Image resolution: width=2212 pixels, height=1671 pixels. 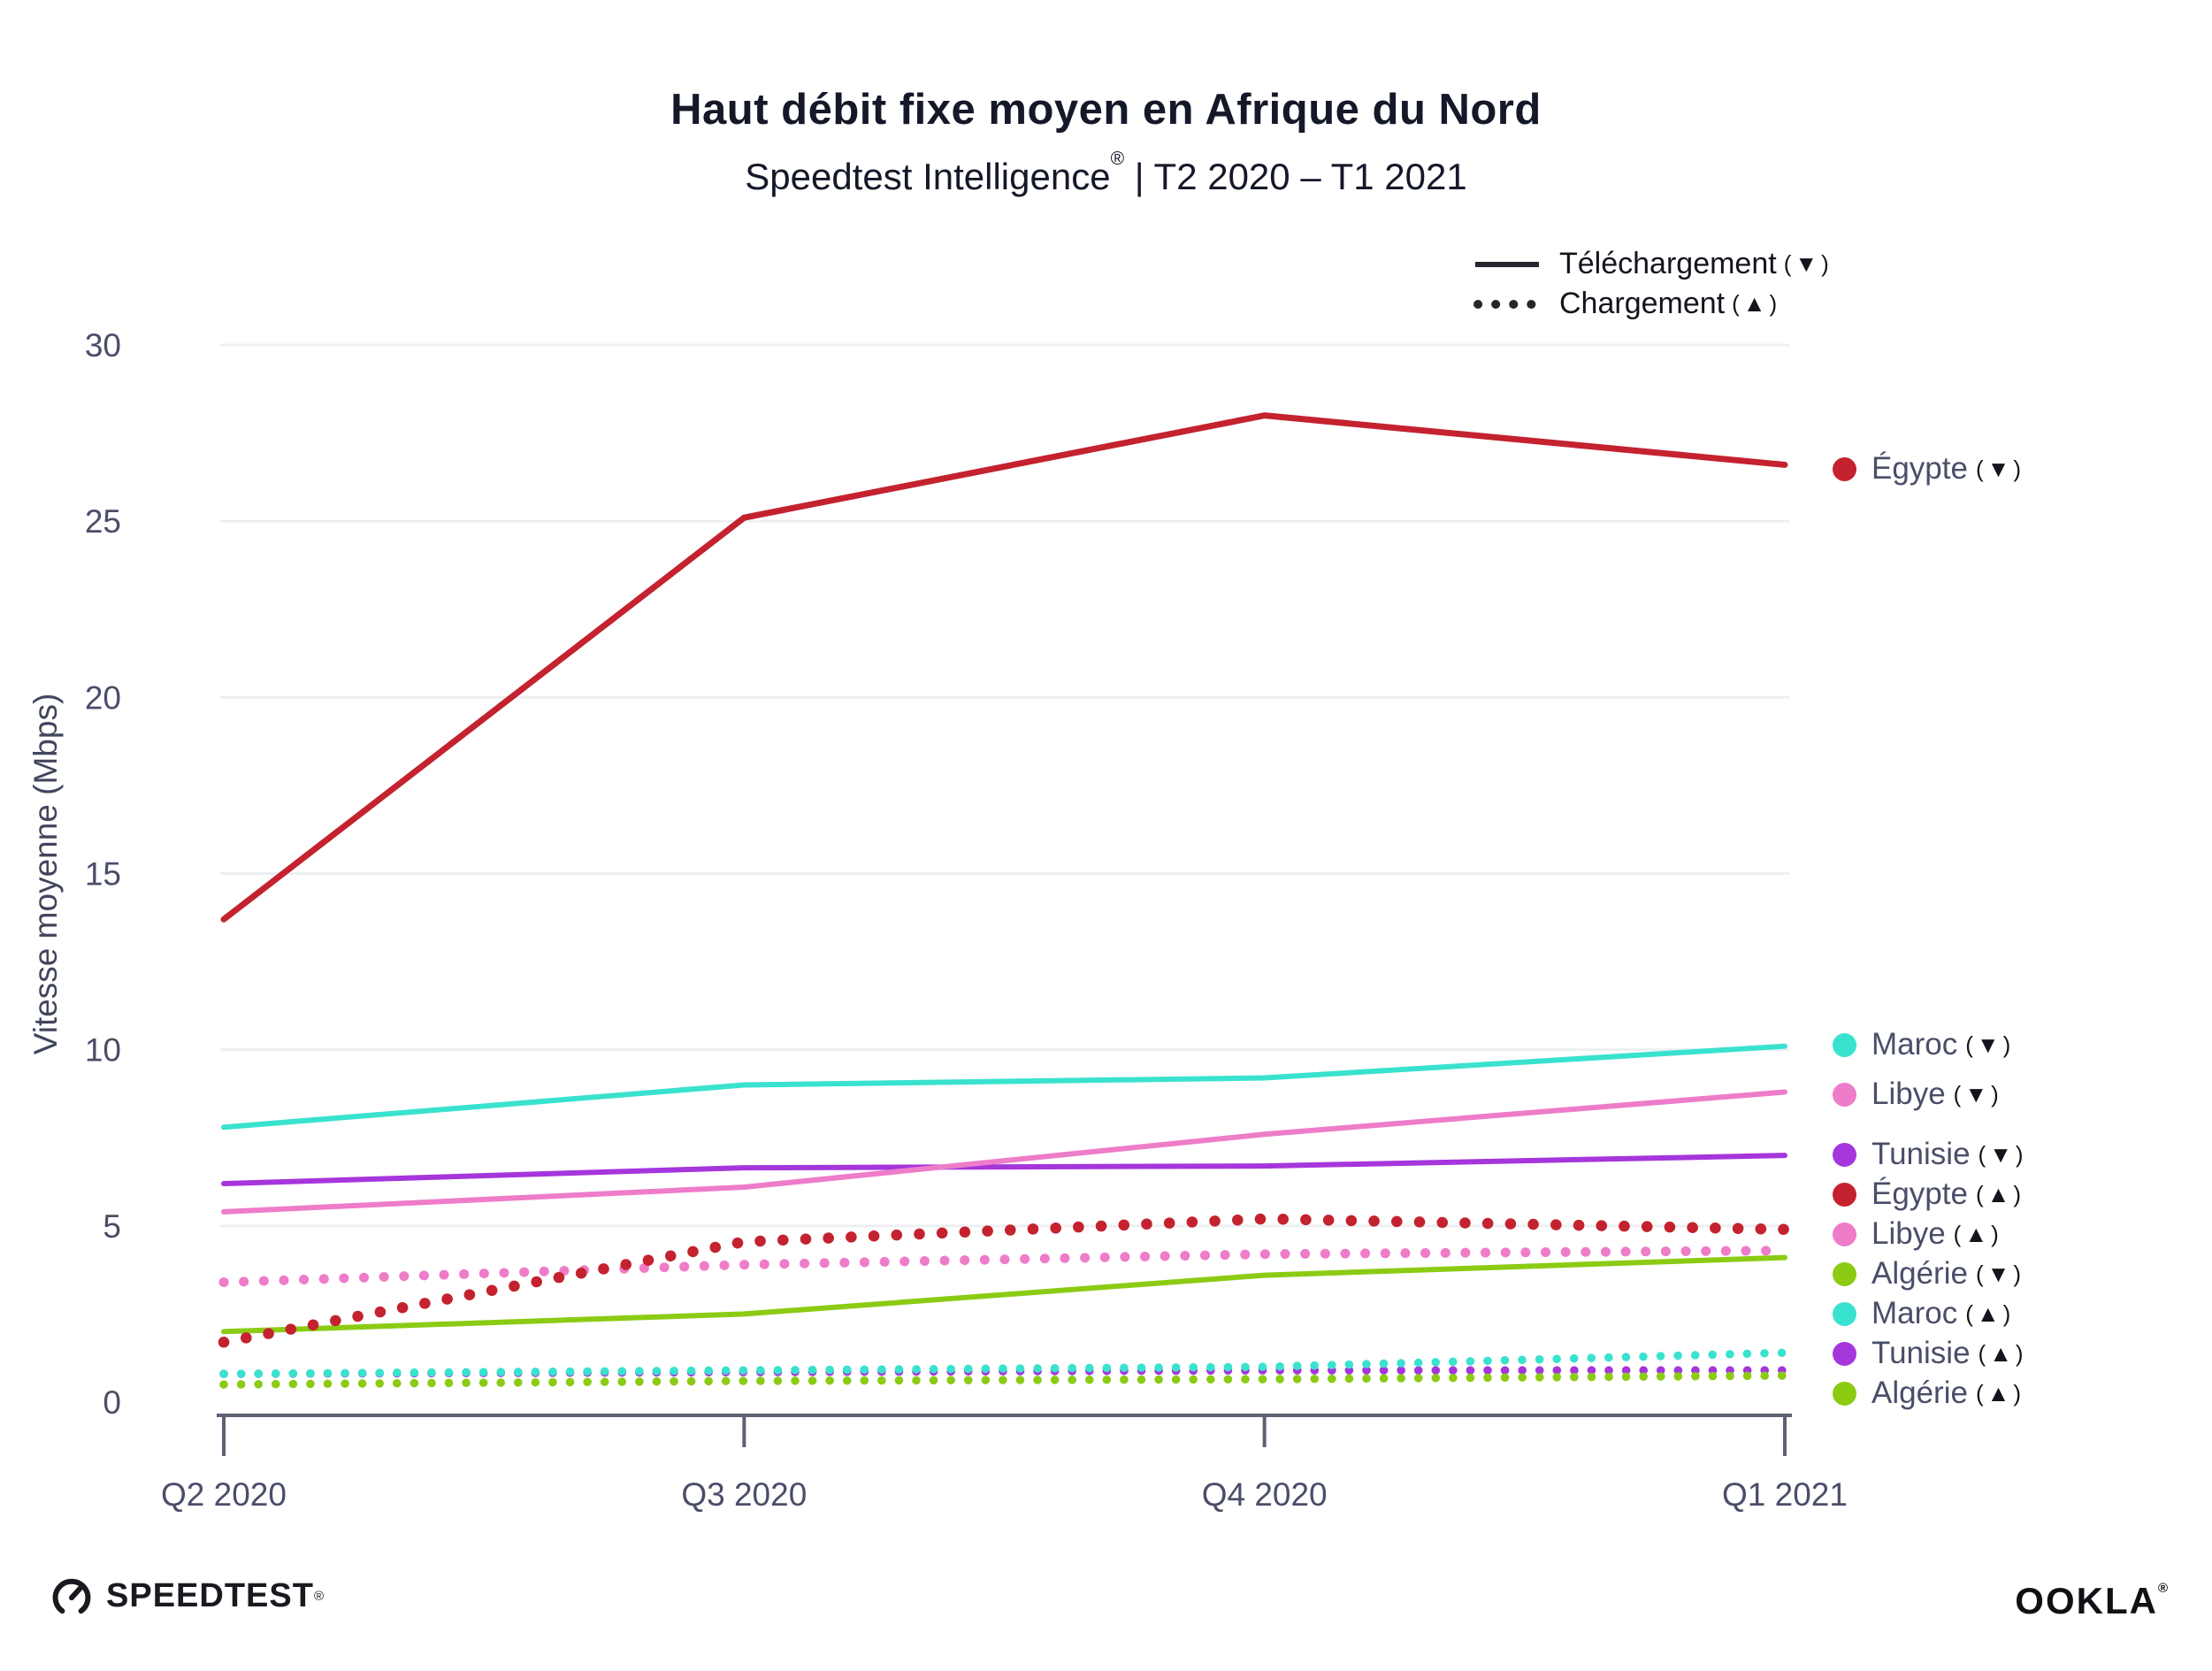 I want to click on ookla-registered-mark: ®, so click(x=2163, y=1588).